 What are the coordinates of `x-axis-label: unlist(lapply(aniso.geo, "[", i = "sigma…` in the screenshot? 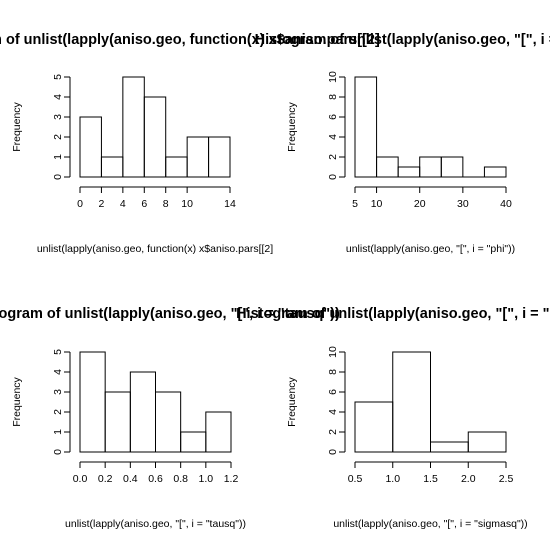 It's located at (430, 524).